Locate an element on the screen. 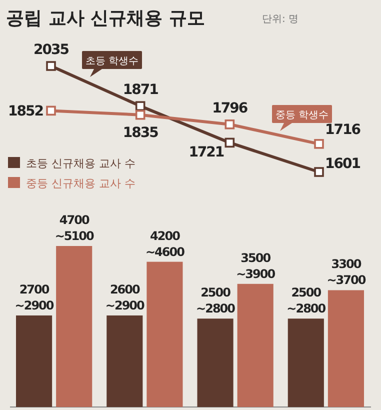 The width and height of the screenshot is (381, 410). legend-label: 중등 신규채용 교사 수 is located at coordinates (81, 183).